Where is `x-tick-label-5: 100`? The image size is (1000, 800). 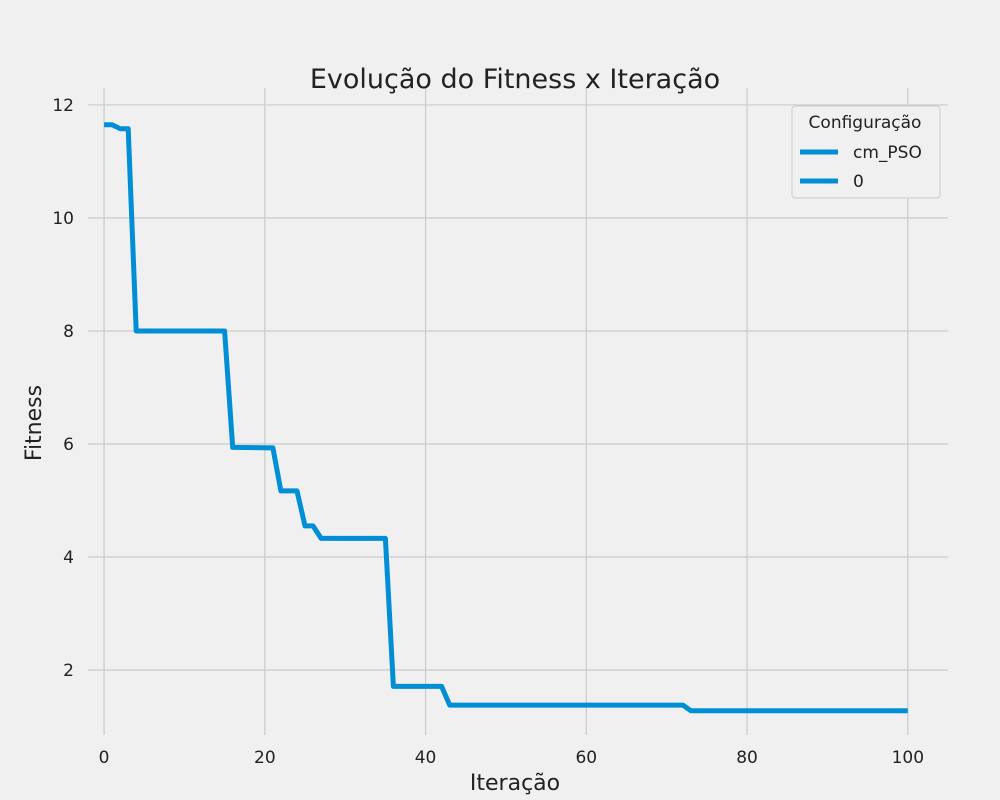 x-tick-label-5: 100 is located at coordinates (908, 758).